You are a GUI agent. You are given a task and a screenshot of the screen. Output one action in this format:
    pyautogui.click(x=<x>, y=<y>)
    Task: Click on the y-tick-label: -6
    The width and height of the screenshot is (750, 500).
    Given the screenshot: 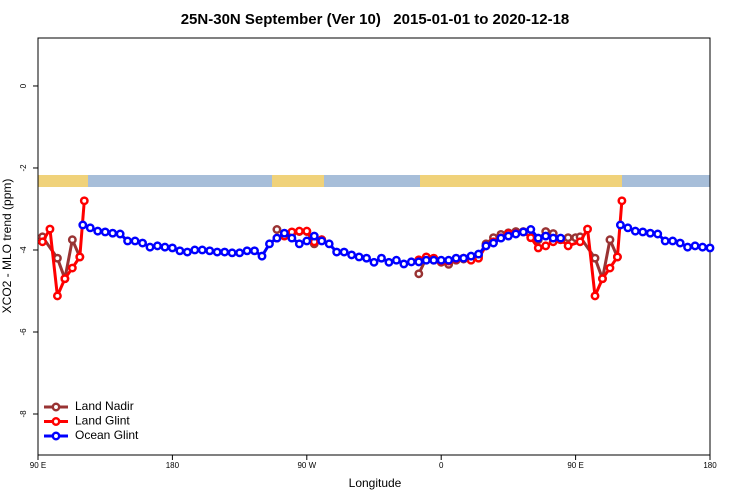 What is the action you would take?
    pyautogui.click(x=23, y=332)
    